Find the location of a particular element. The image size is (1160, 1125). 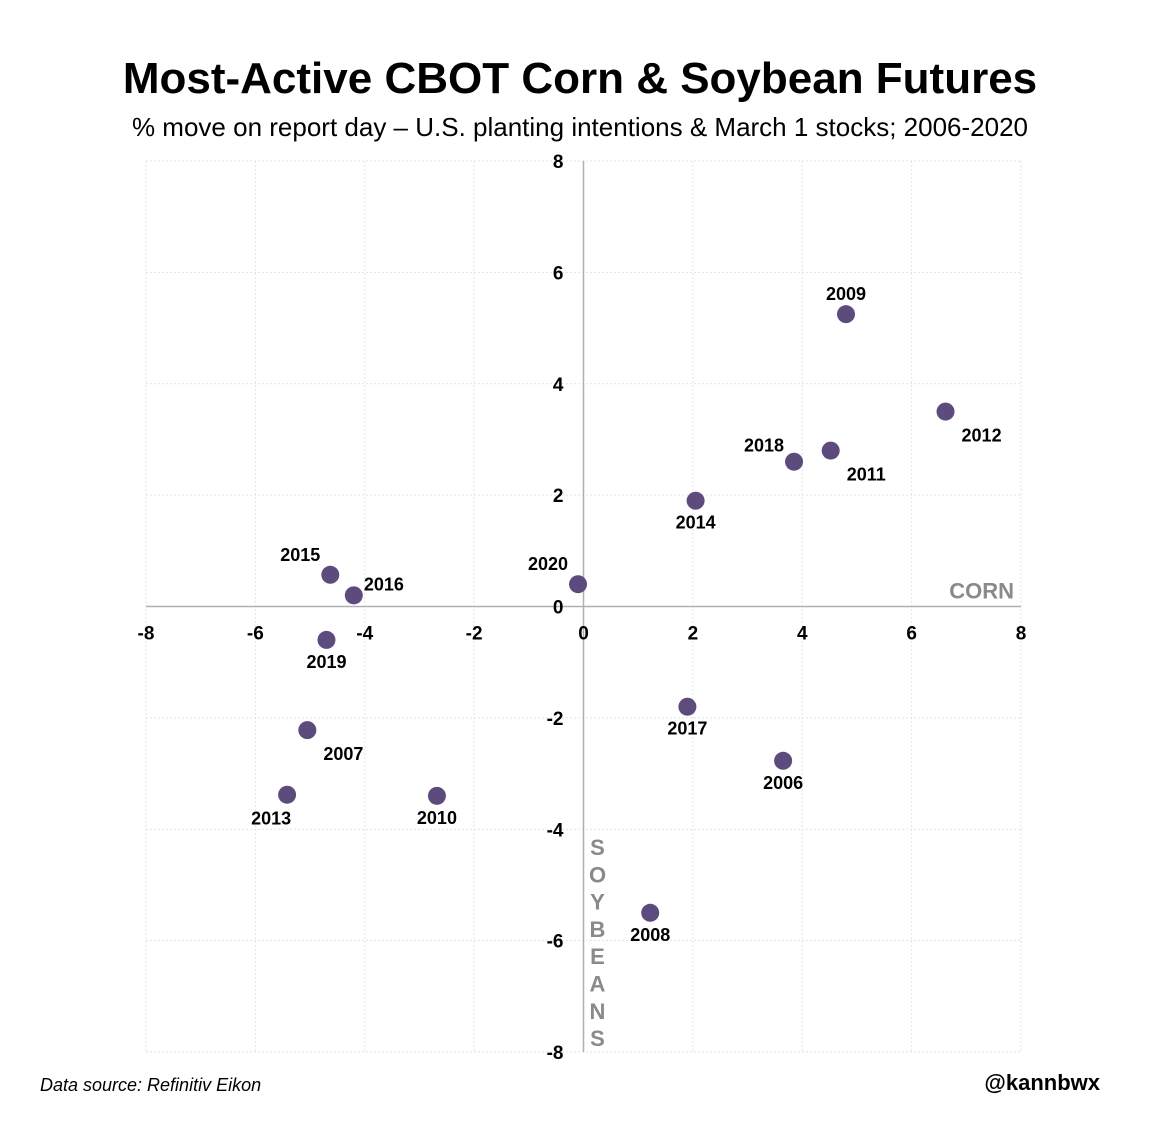

data-label-2007: 2007 is located at coordinates (343, 754).